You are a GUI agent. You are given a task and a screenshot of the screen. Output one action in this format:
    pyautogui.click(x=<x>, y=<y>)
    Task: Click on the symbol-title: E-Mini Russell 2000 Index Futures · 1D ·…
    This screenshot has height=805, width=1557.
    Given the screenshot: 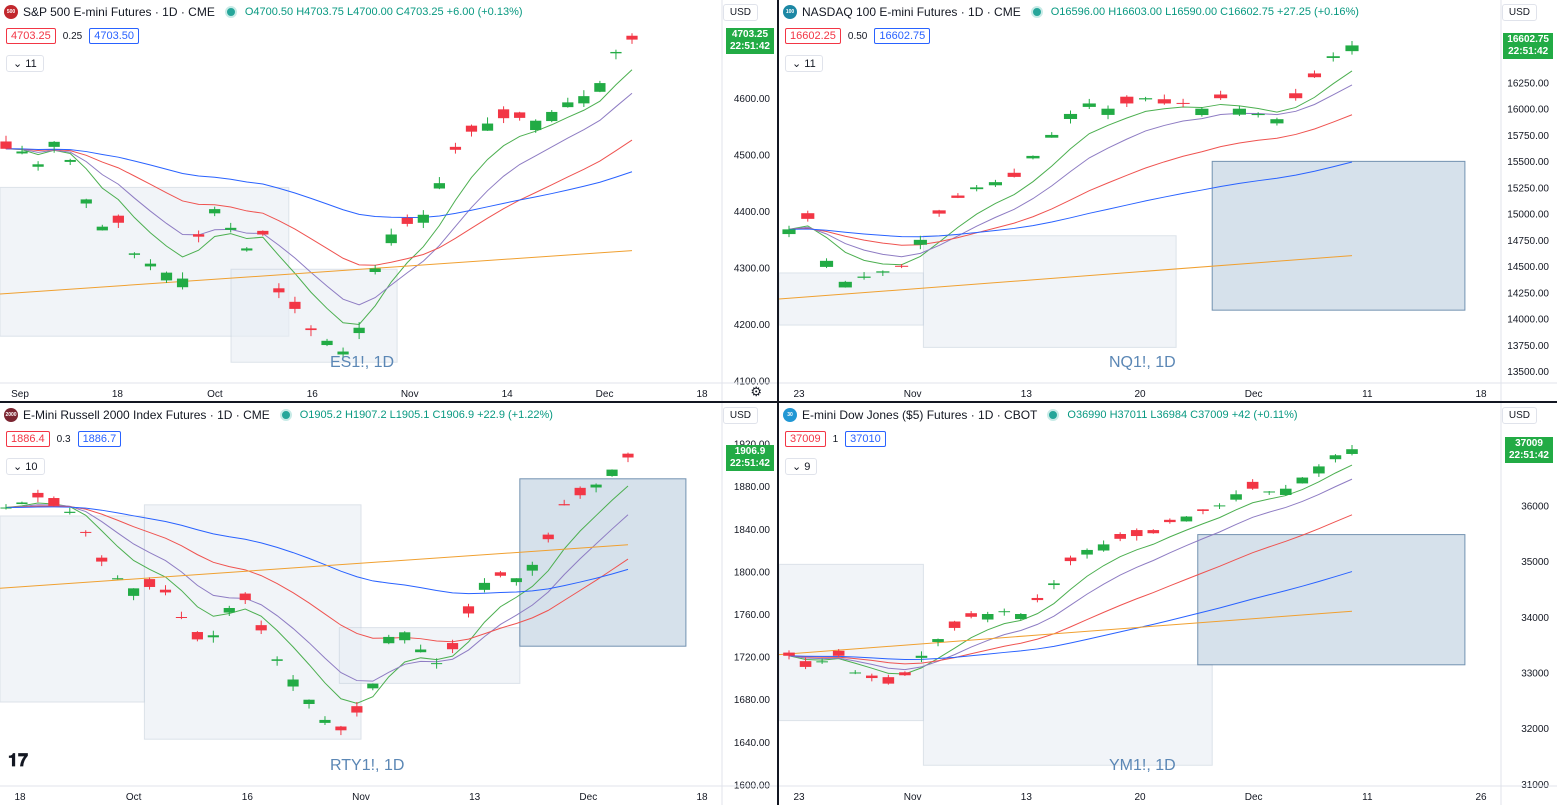 What is the action you would take?
    pyautogui.click(x=146, y=415)
    